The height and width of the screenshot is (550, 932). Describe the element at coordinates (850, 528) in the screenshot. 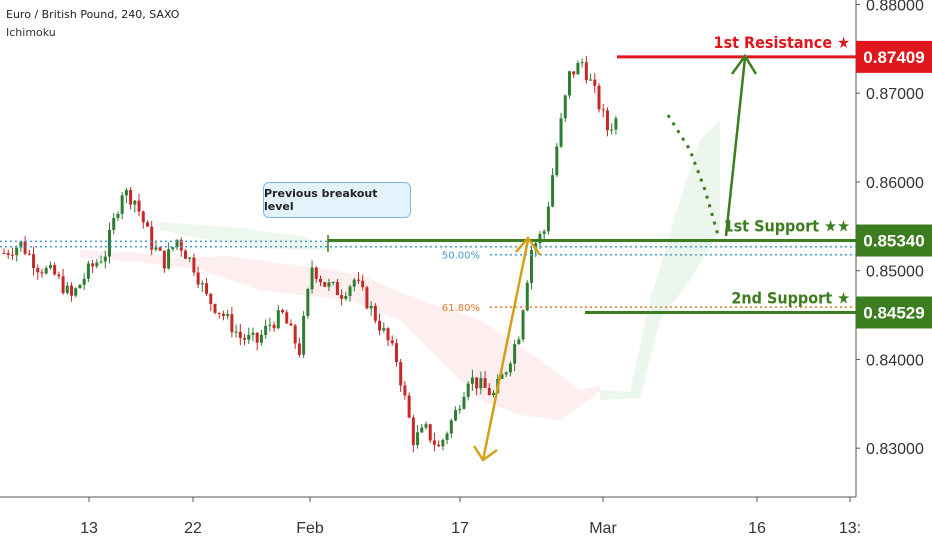

I see `x-tick-label: 13:` at that location.